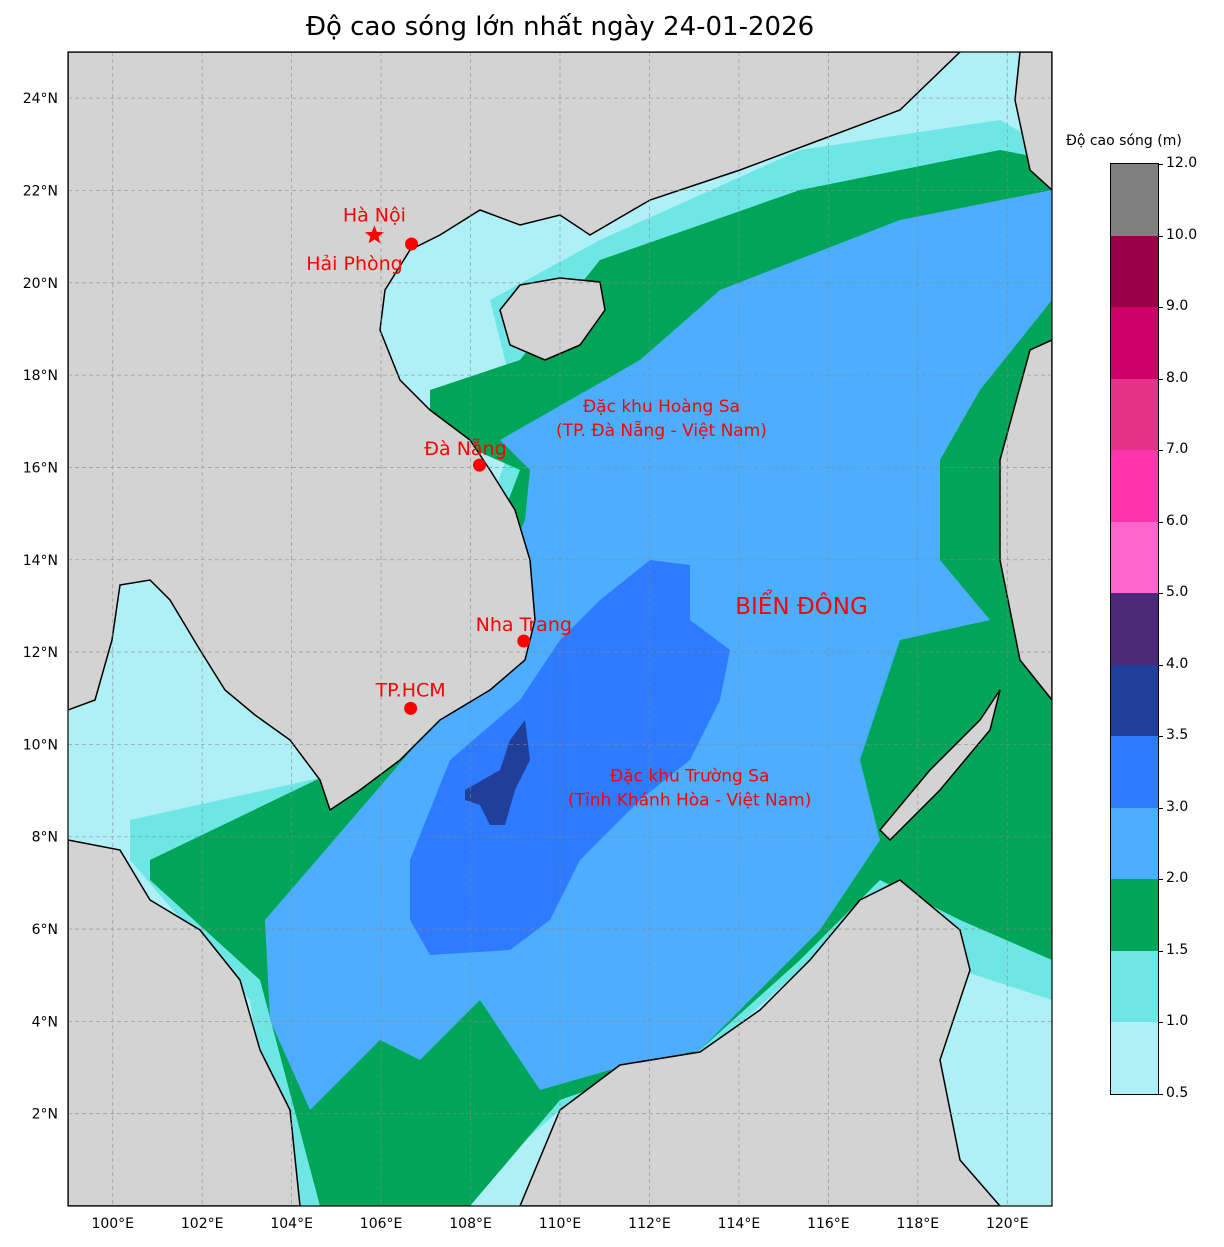 Image resolution: width=1224 pixels, height=1247 pixels. I want to click on lon-tick-label: 106°E, so click(381, 1224).